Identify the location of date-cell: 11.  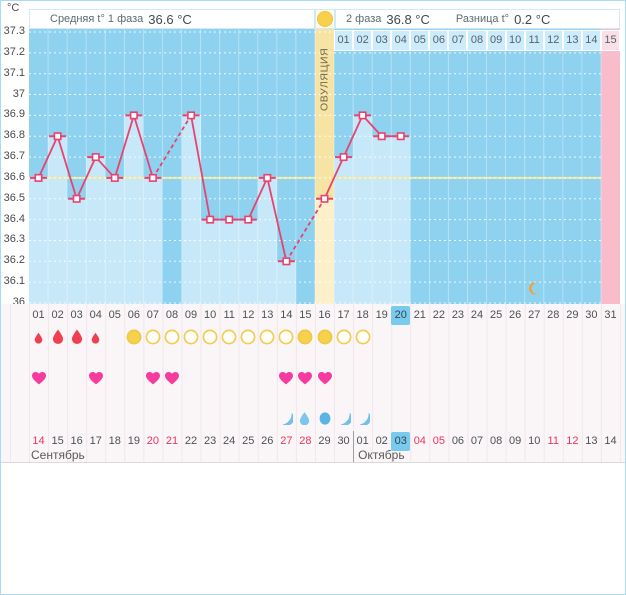
(553, 441).